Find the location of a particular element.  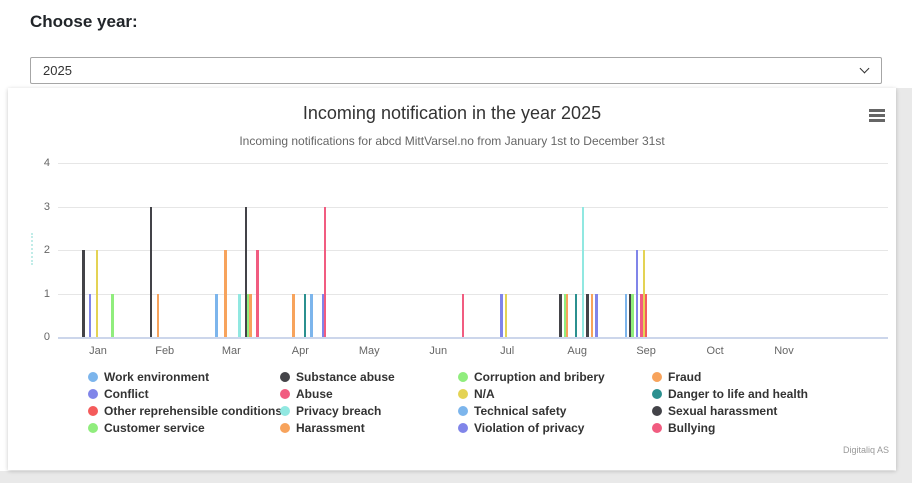

legend-item: Other reprehensible conditions is located at coordinates (185, 411).